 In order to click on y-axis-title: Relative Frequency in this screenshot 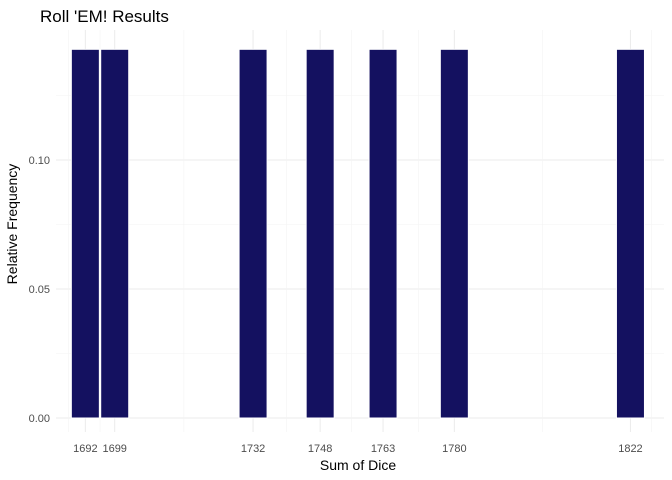, I will do `click(12, 224)`.